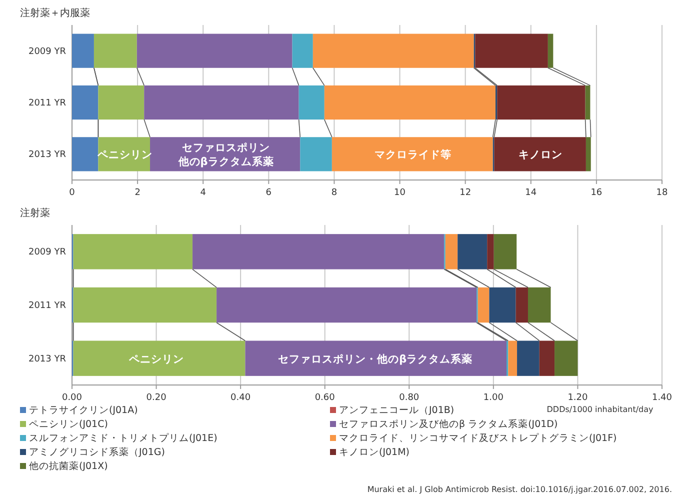 The width and height of the screenshot is (689, 498). I want to click on x-tick-label: 8, so click(334, 193).